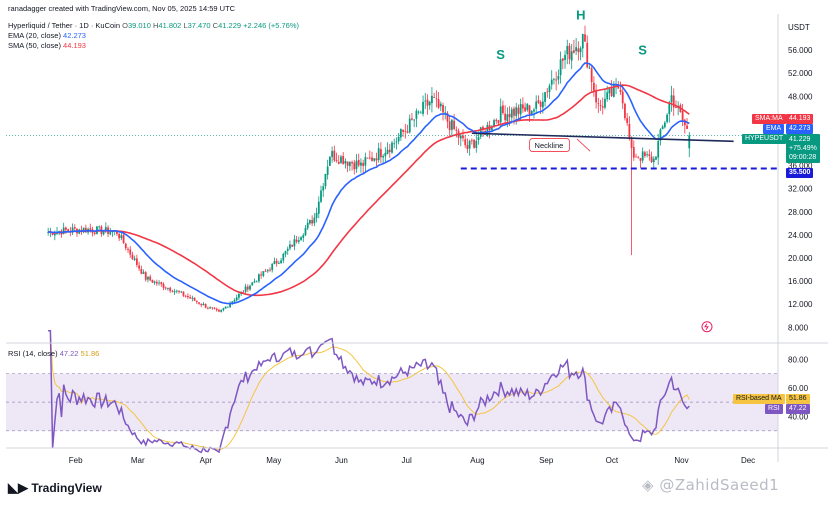  I want to click on price-tick-label: 12.000, so click(800, 304).